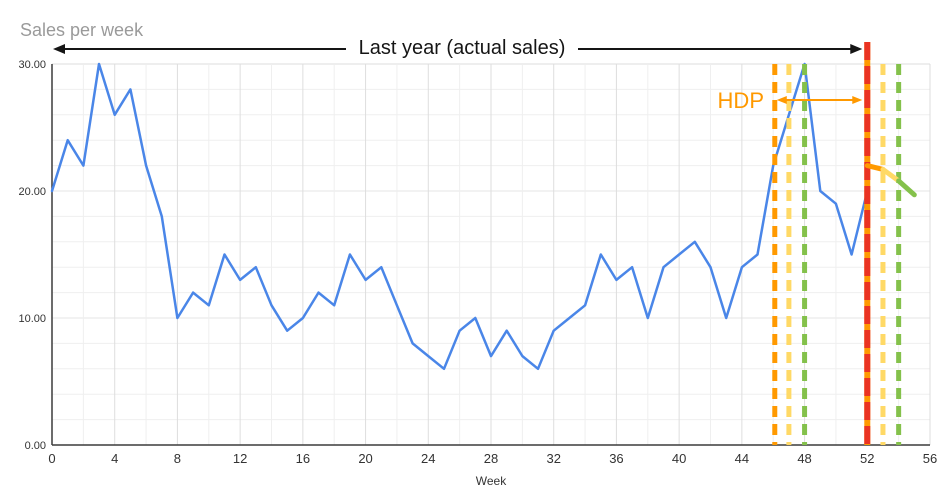 This screenshot has height=498, width=952. What do you see at coordinates (177, 458) in the screenshot?
I see `x-tick-label: 8` at bounding box center [177, 458].